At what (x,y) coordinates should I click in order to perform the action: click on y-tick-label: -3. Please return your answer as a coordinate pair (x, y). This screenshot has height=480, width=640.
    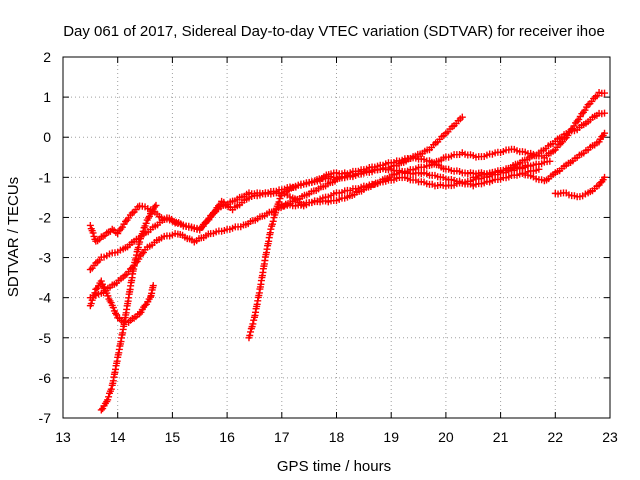
    Looking at the image, I should click on (45, 258).